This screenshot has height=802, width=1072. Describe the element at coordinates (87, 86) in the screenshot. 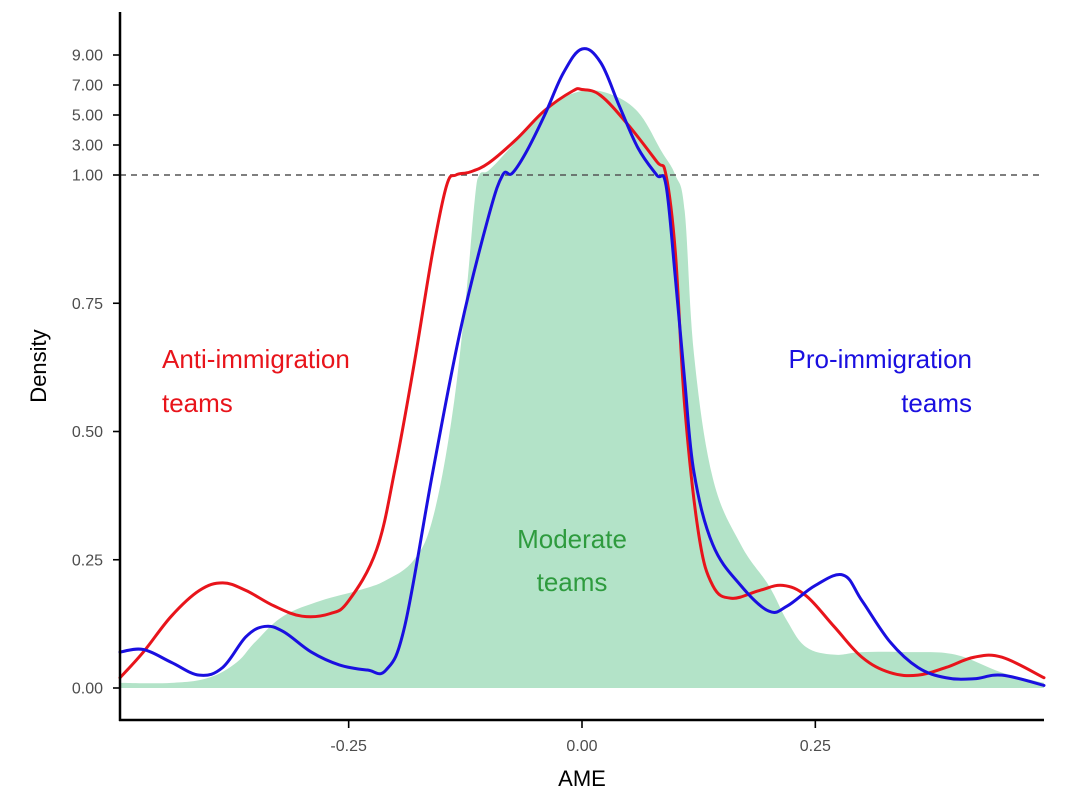

I see `y-tick-label: 7.00` at that location.